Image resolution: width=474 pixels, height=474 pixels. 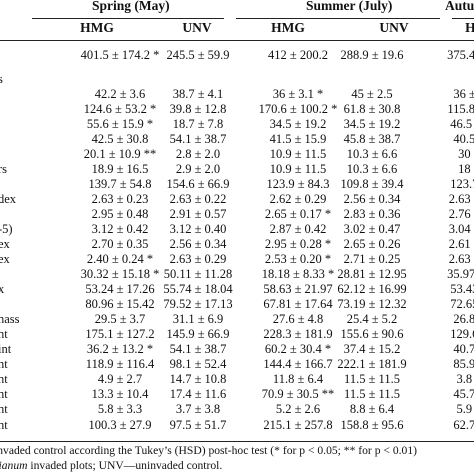 What do you see at coordinates (198, 334) in the screenshot?
I see `table-cell: 145.9 ± 66.9` at bounding box center [198, 334].